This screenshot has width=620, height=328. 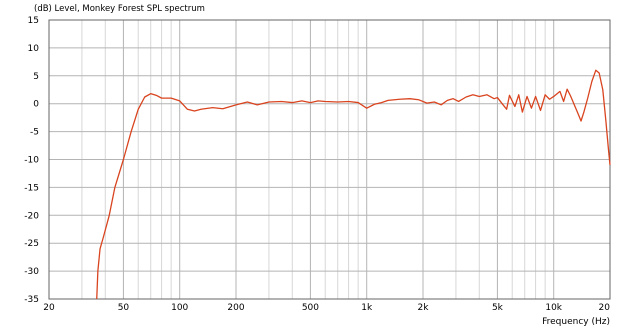 What do you see at coordinates (179, 308) in the screenshot?
I see `x-tick-label: 100` at bounding box center [179, 308].